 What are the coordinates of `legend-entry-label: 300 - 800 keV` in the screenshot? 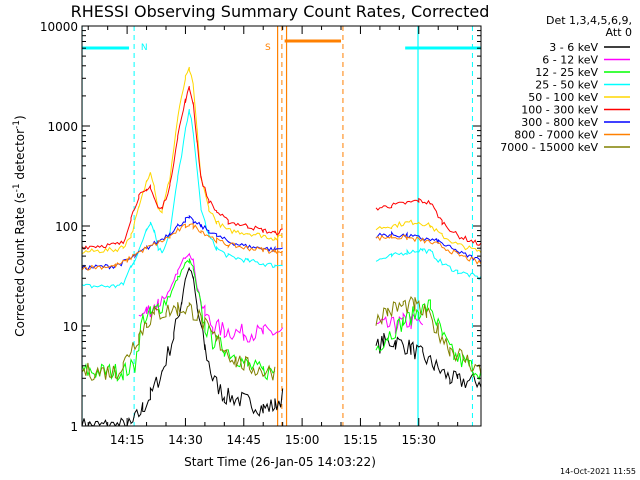 It's located at (559, 122).